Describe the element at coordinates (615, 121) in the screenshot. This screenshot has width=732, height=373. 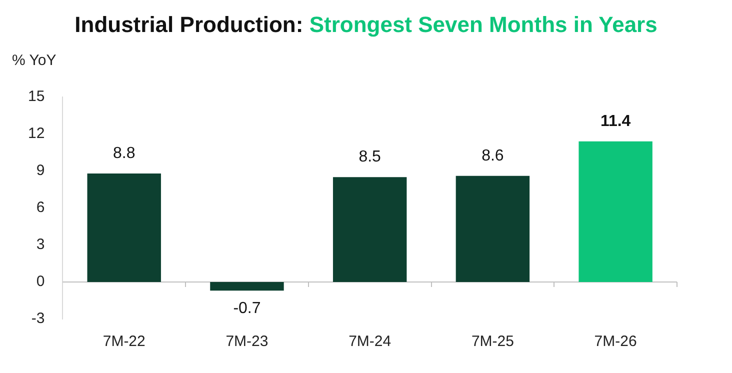
I see `data-label: 11.4` at that location.